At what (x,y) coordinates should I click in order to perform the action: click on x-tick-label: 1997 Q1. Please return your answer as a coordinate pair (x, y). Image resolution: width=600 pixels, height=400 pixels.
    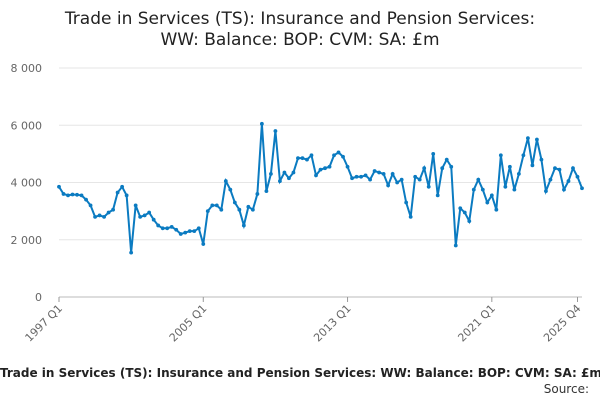
    Looking at the image, I should click on (44, 323).